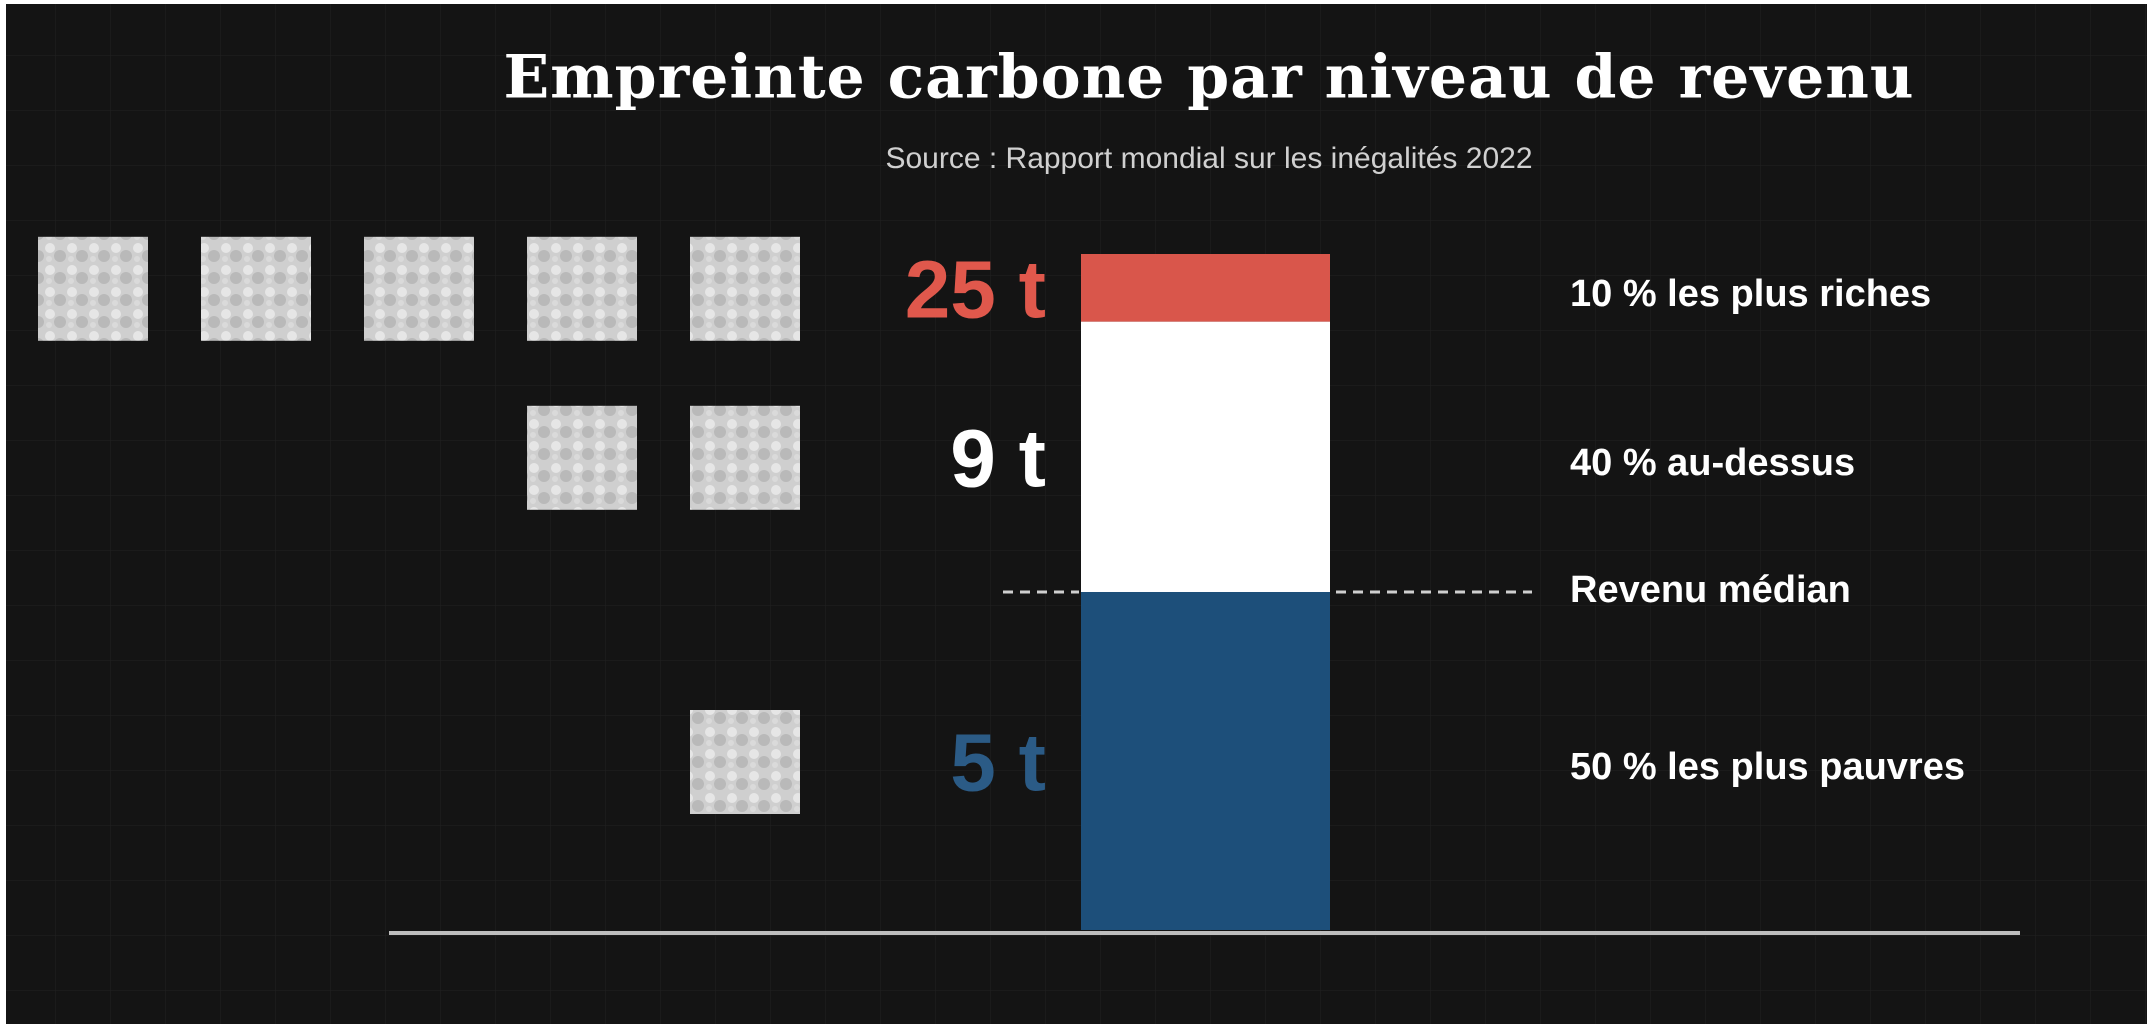  What do you see at coordinates (998, 458) in the screenshot?
I see `value-label: 9 t` at bounding box center [998, 458].